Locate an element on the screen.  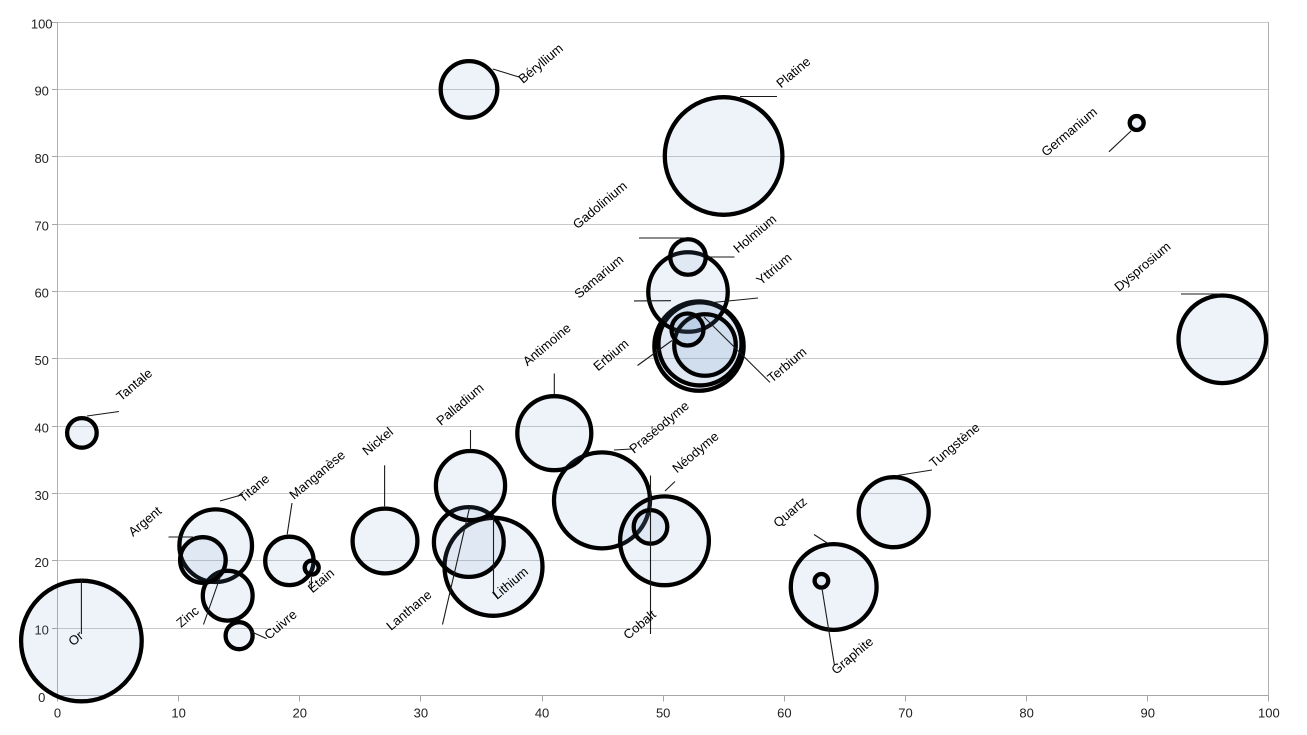
svg-text: Titane is located at coordinates (253, 488).